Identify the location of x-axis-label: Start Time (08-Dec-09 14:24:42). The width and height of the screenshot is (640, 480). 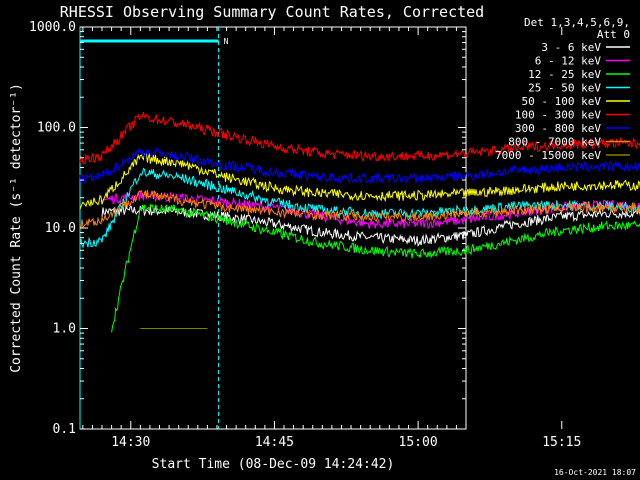
(273, 464).